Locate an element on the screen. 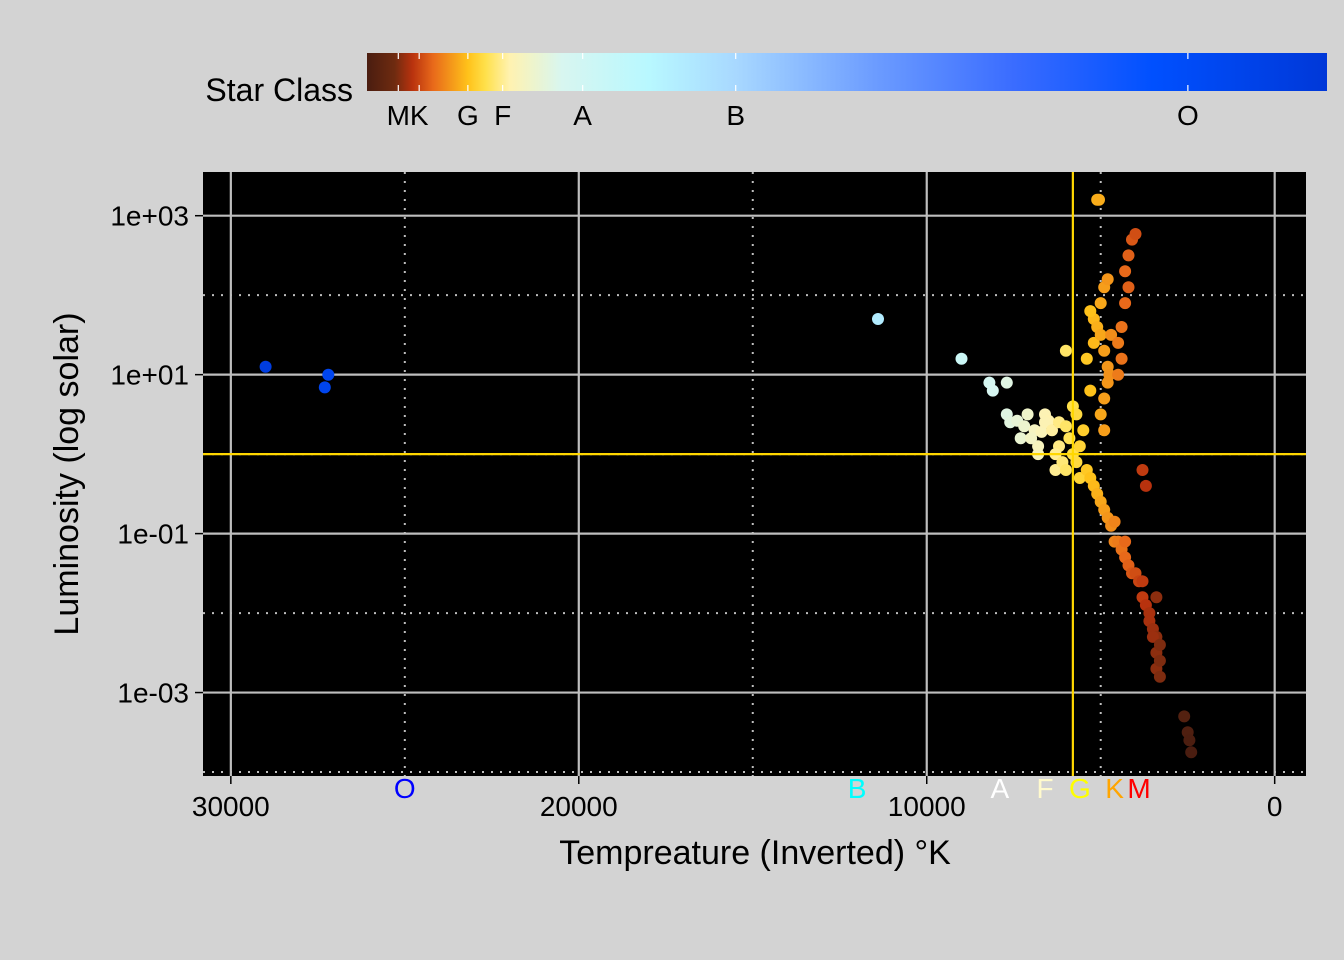 This screenshot has height=960, width=1344. class-label: F is located at coordinates (1044, 788).